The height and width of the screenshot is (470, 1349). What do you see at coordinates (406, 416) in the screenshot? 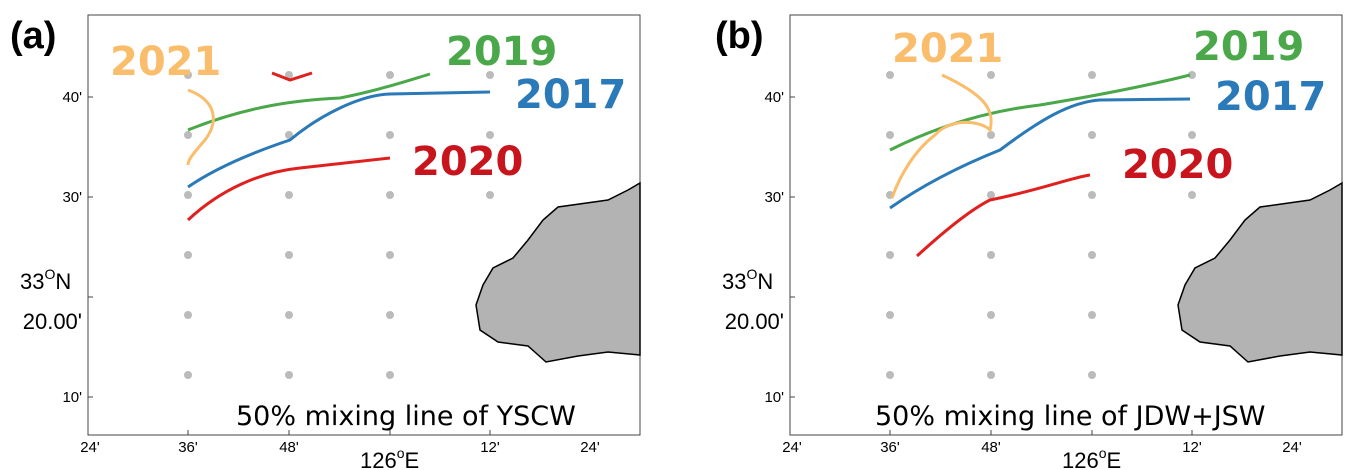
I see `caption: 50% mixing line of YSCW` at bounding box center [406, 416].